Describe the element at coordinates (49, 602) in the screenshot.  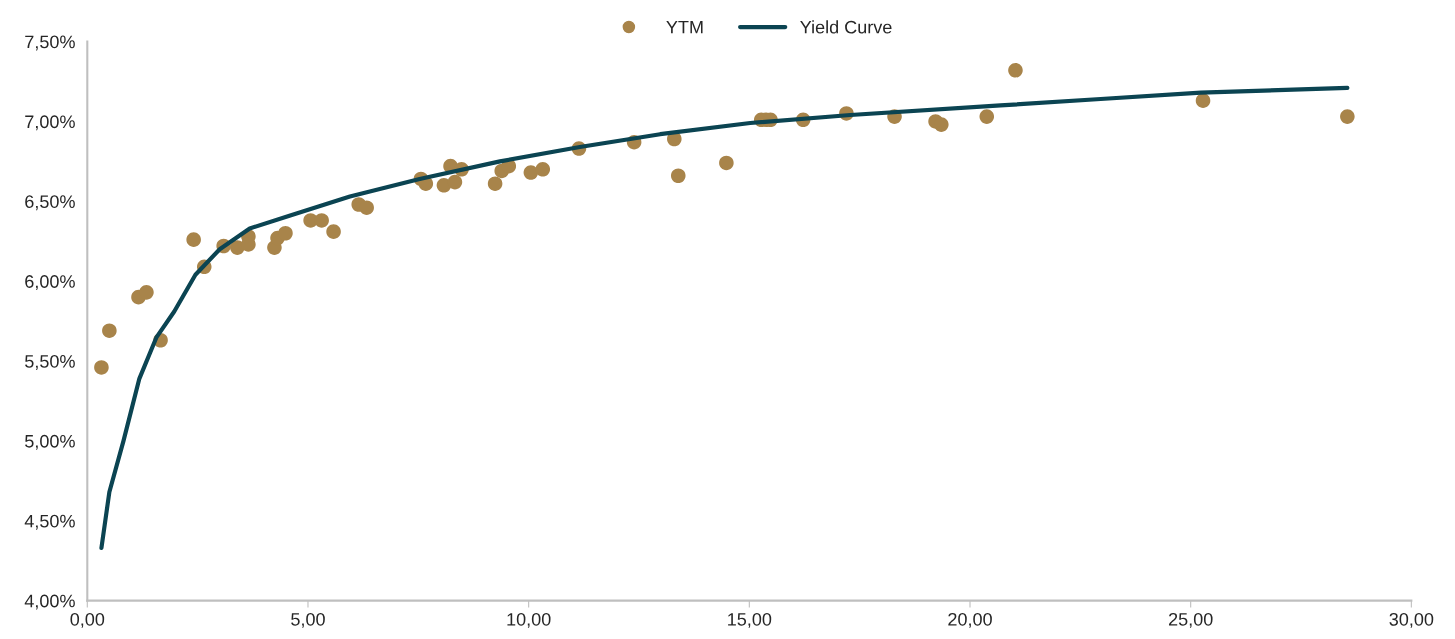
I see `y-tick-label: 4,00%` at that location.